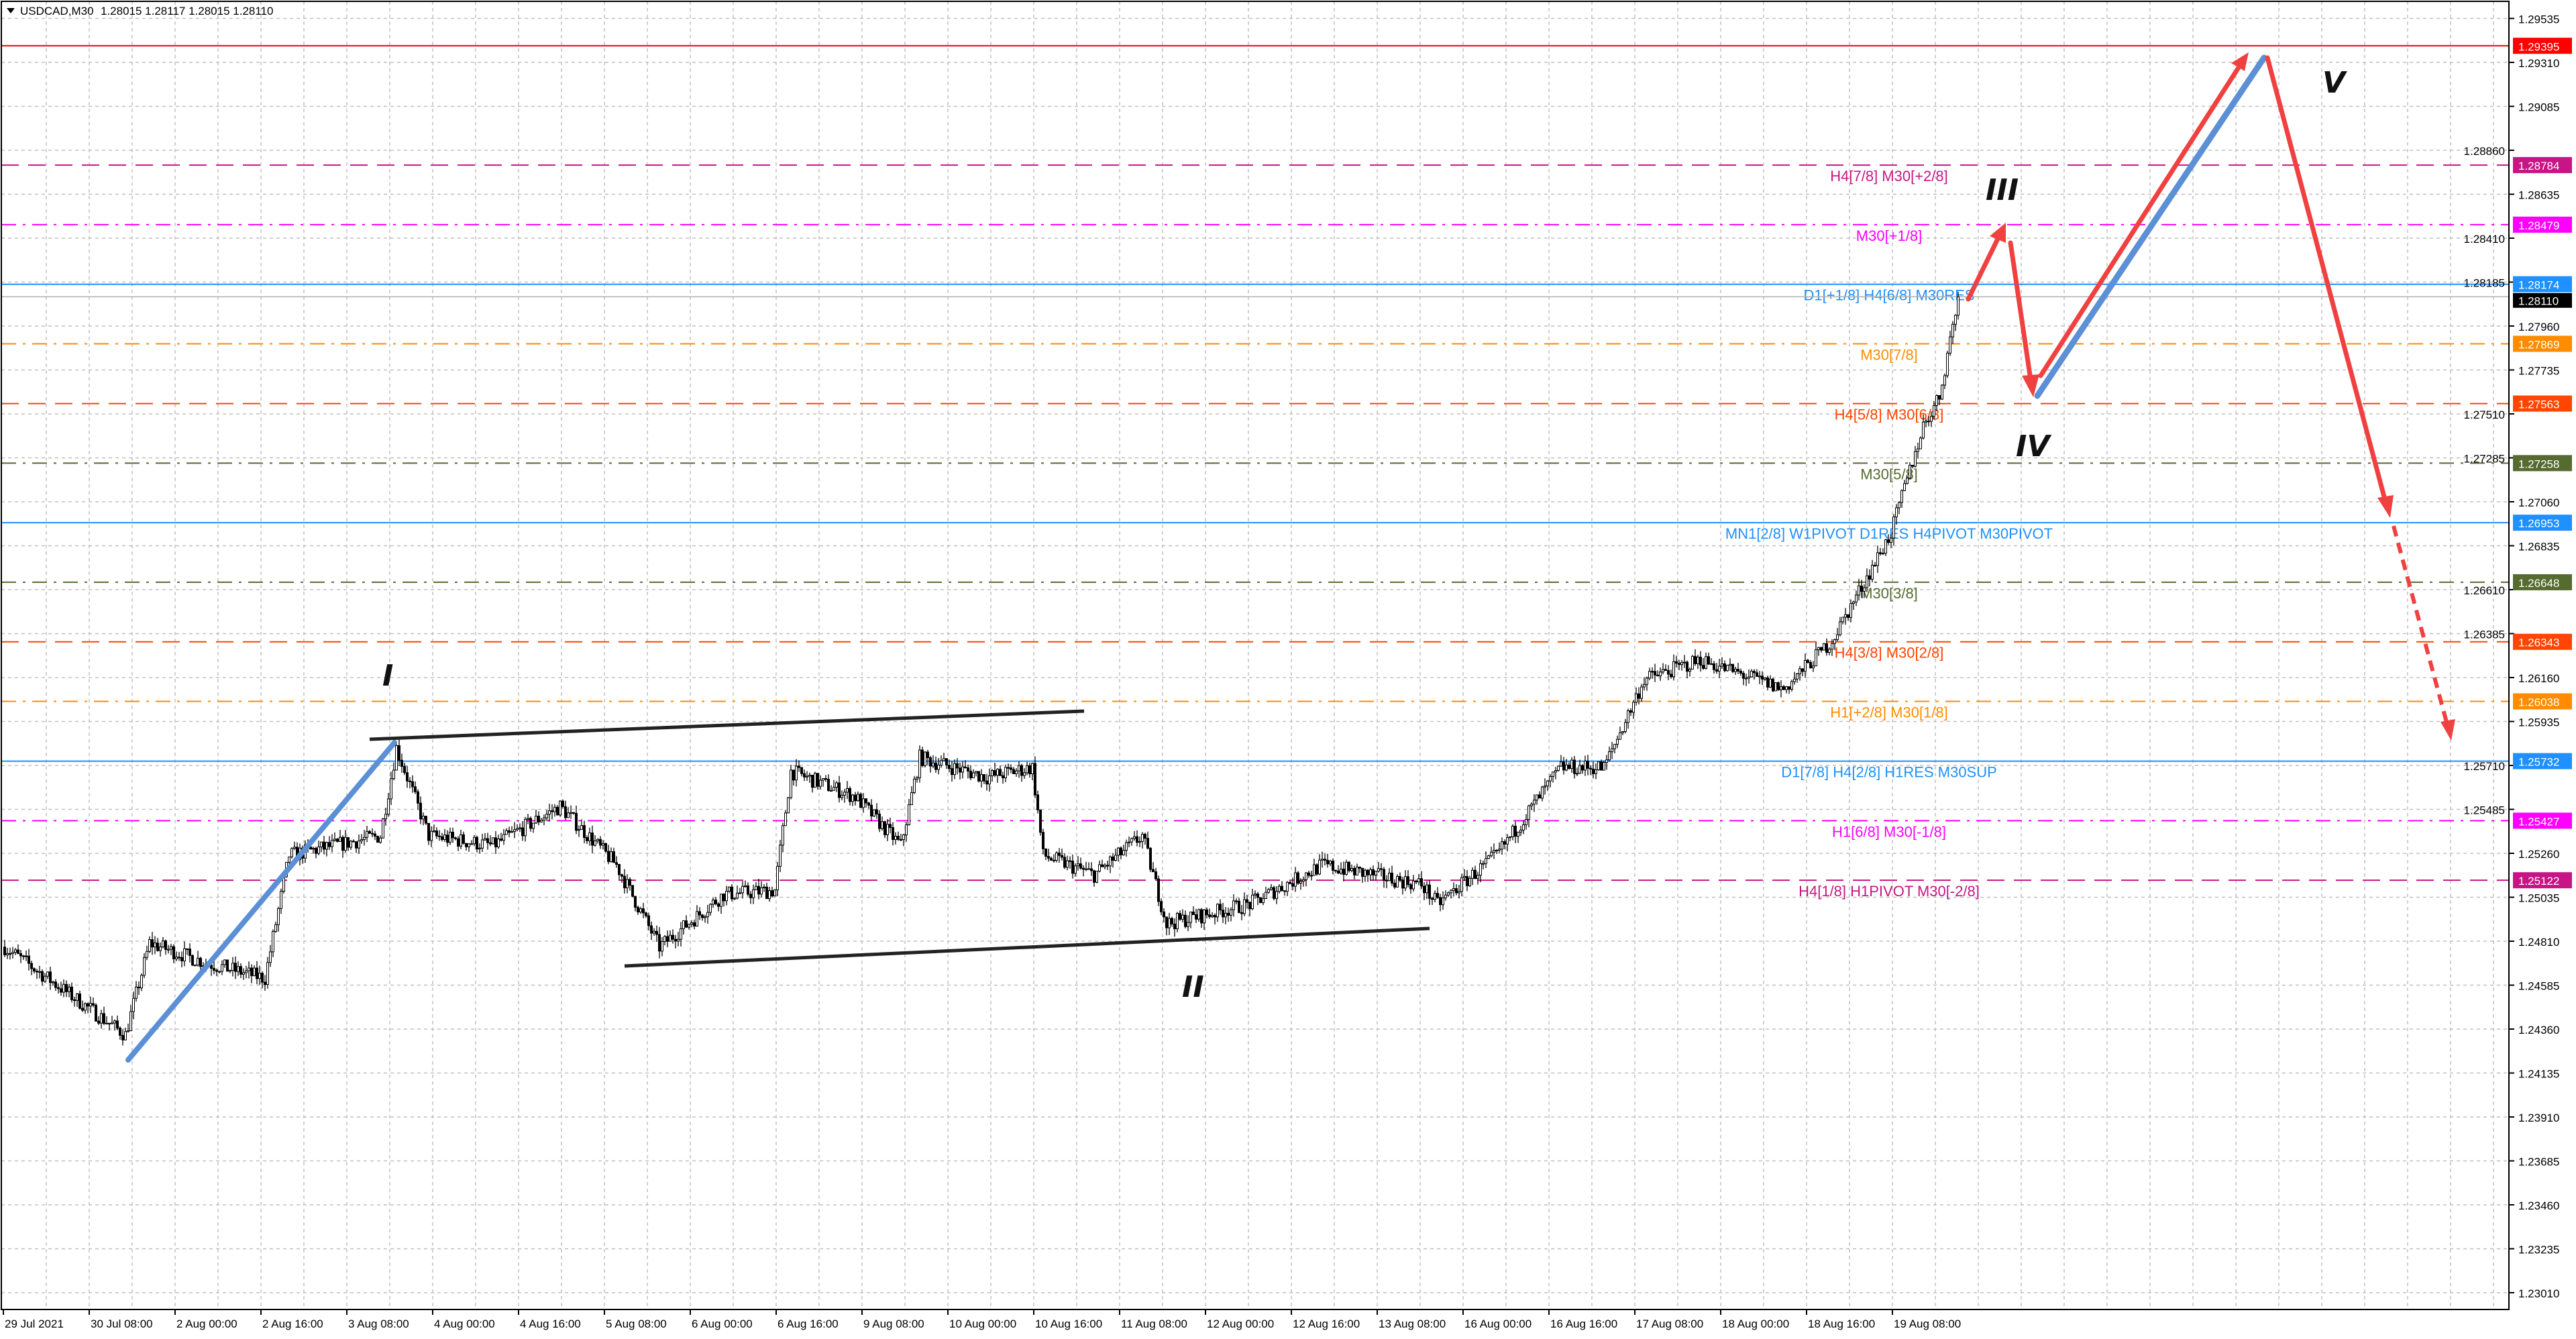 The image size is (2576, 1339). I want to click on price-tick-label: 1.27060, so click(2538, 502).